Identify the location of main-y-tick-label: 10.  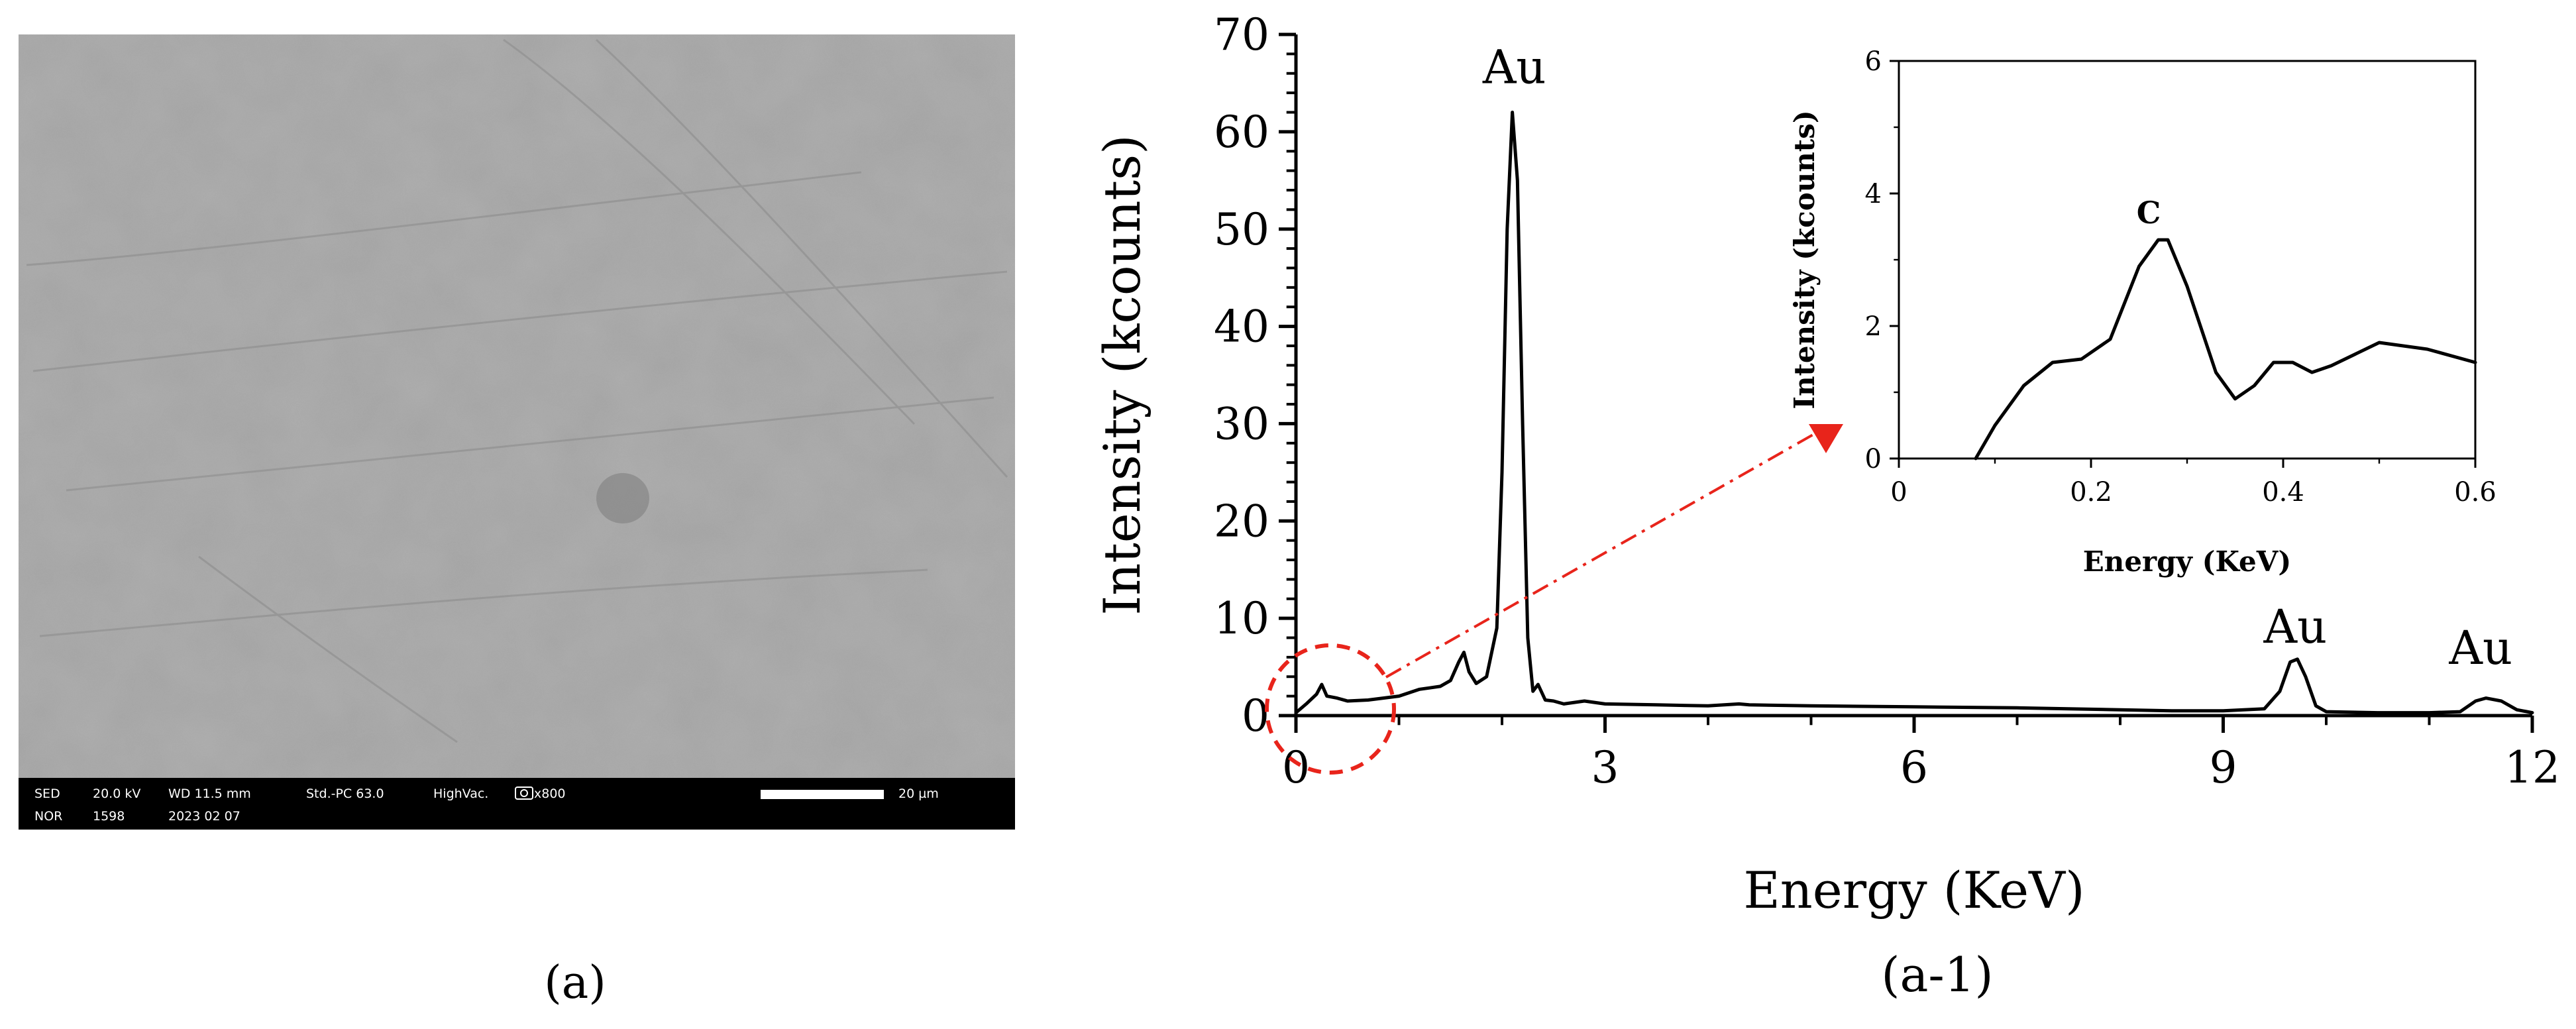
(1241, 618).